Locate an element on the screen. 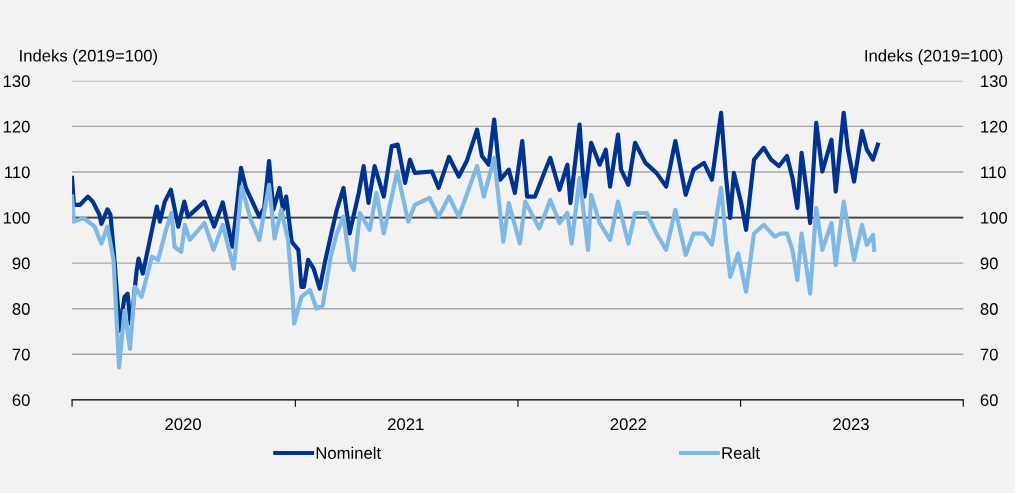 This screenshot has height=493, width=1015. y2-tick-label: 130 is located at coordinates (994, 81).